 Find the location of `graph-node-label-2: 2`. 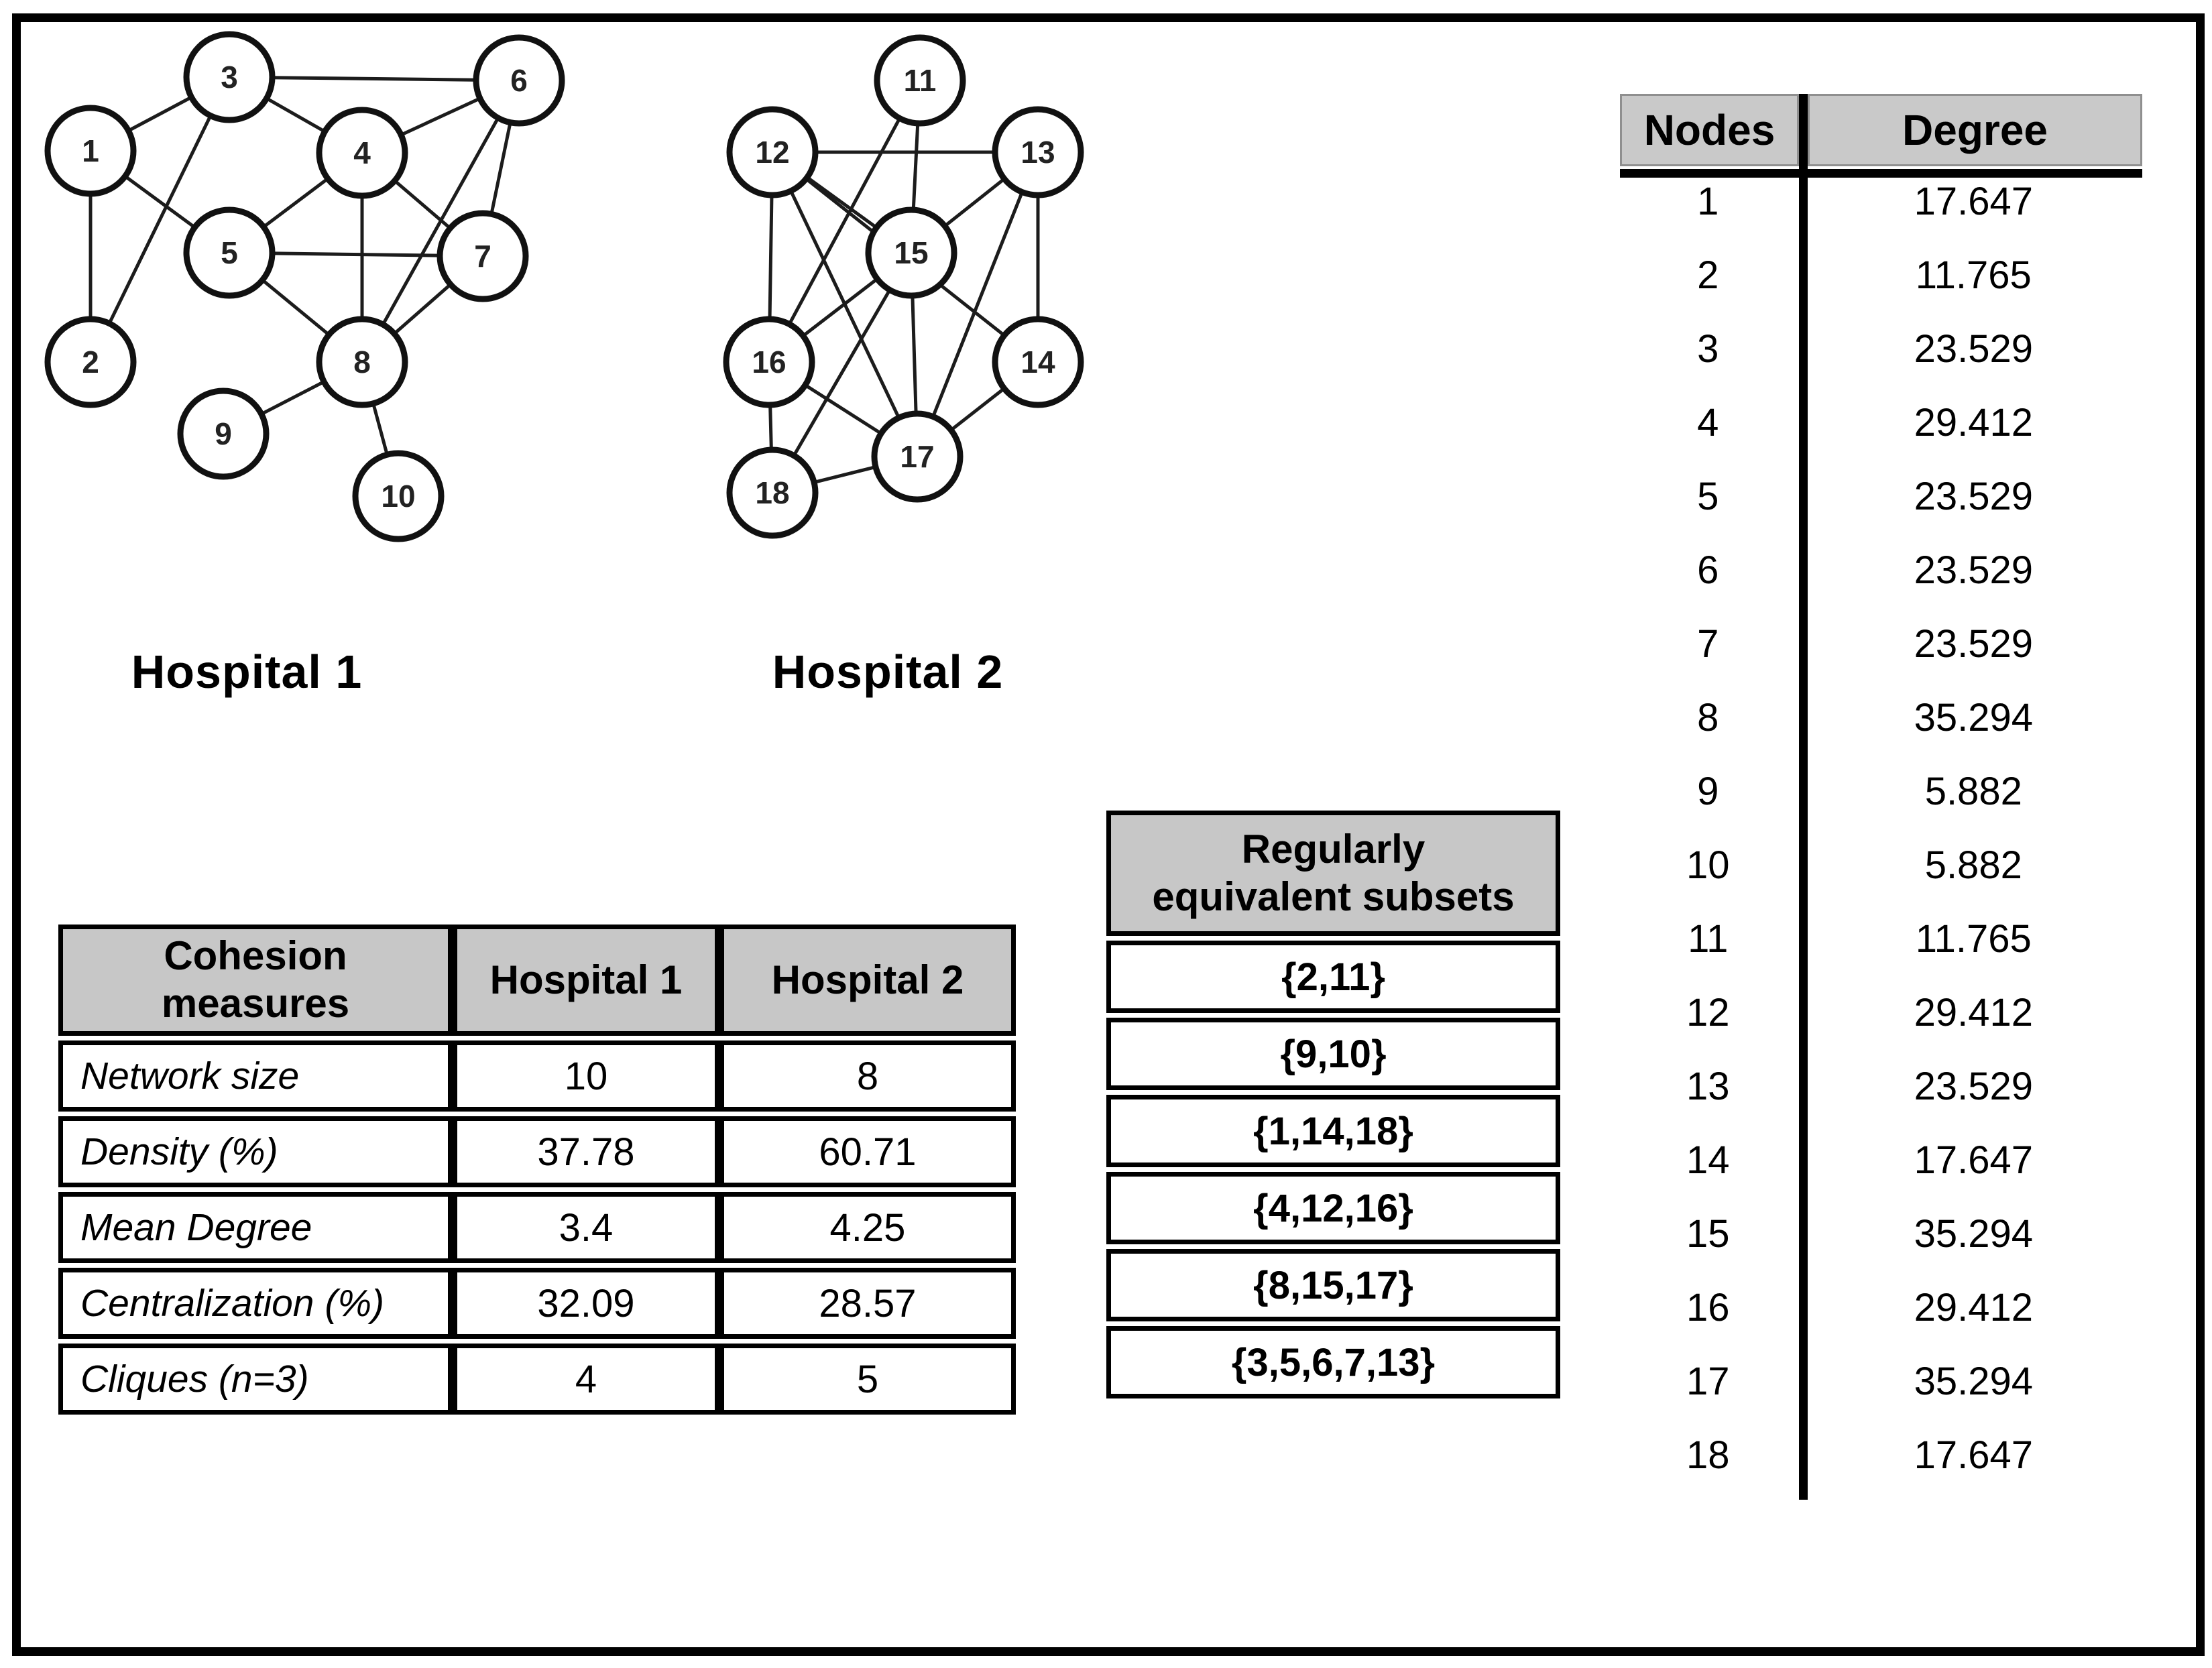

graph-node-label-2: 2 is located at coordinates (91, 362).